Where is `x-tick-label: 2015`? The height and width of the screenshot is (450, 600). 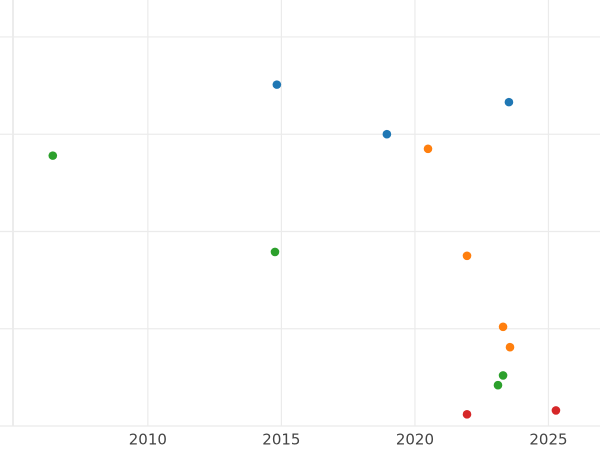 x-tick-label: 2015 is located at coordinates (281, 440).